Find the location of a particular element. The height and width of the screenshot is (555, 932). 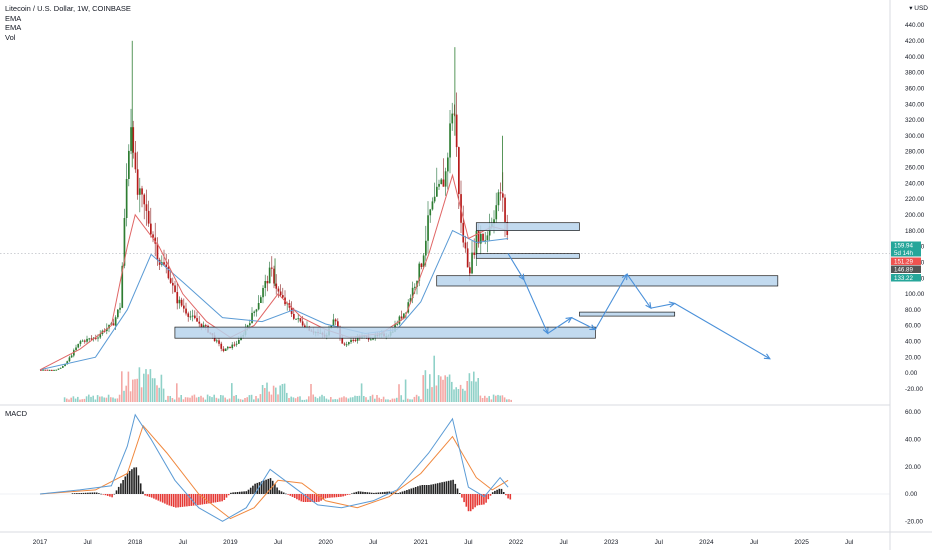

price-tick-label: 280.00 is located at coordinates (915, 152).